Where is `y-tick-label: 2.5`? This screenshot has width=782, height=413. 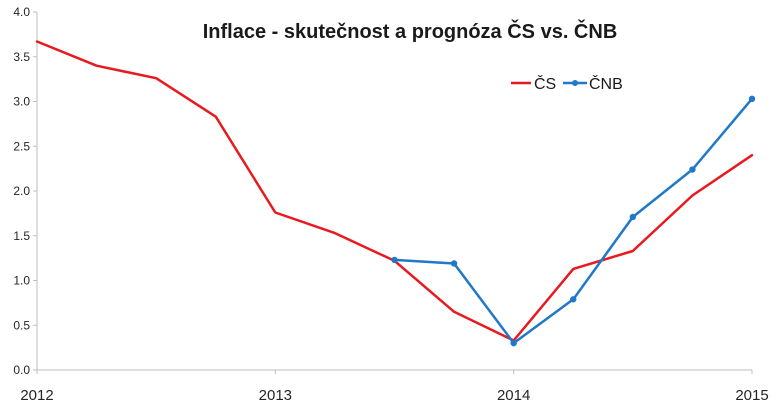 y-tick-label: 2.5 is located at coordinates (21, 146).